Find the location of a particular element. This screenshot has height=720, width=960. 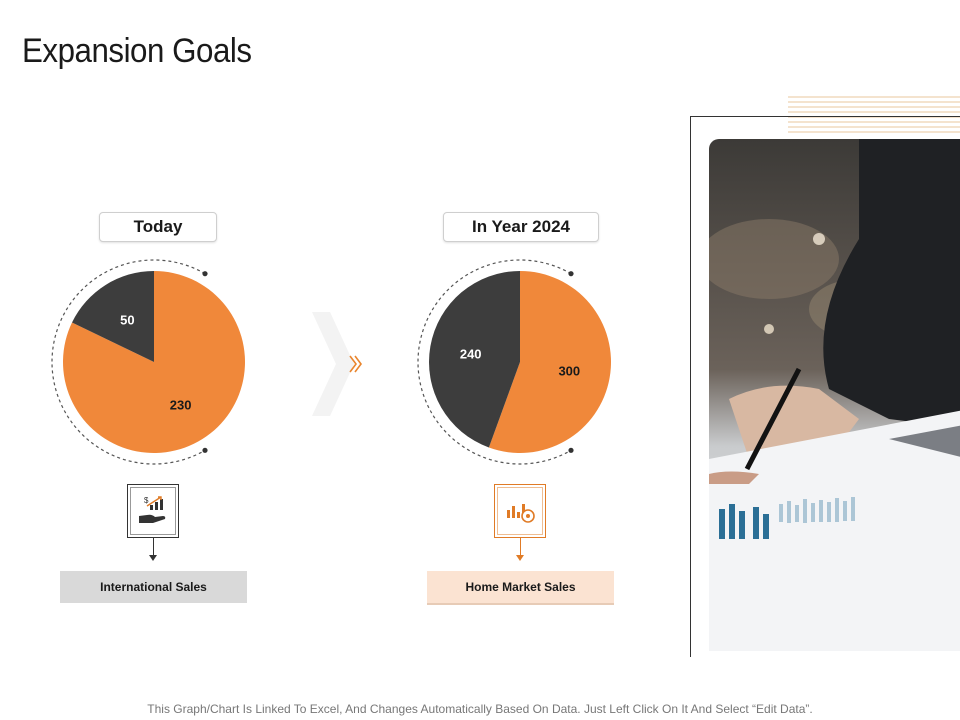

home-market-sales-text: Home Market Sales is located at coordinates (520, 587).